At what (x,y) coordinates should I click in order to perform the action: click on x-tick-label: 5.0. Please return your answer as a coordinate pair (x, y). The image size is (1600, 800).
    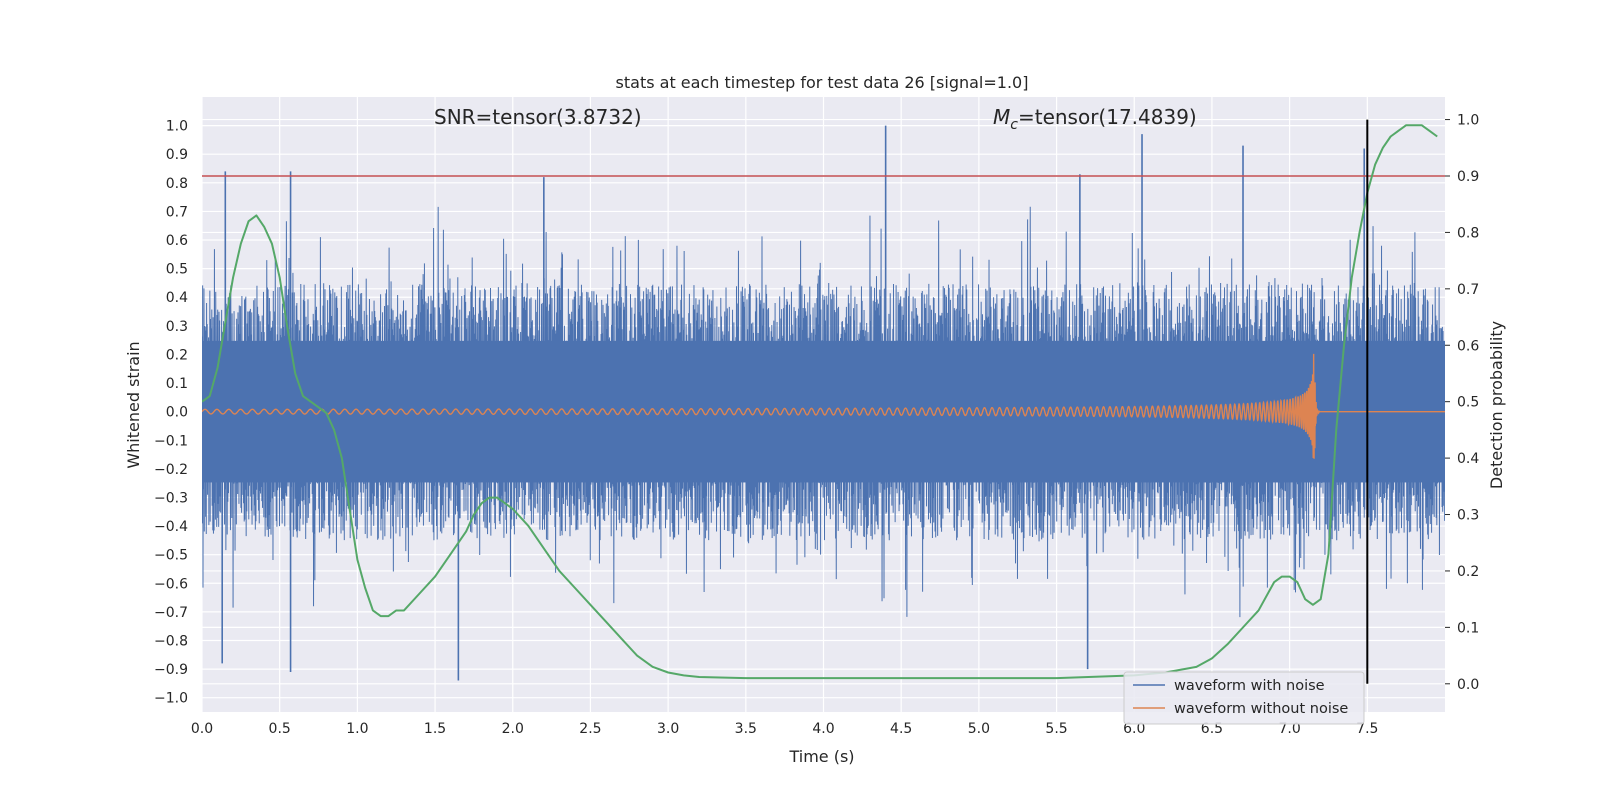
    Looking at the image, I should click on (979, 729).